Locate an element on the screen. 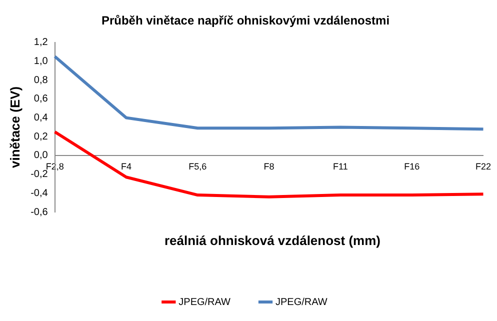 The height and width of the screenshot is (321, 497). x-tick-label: F11 is located at coordinates (340, 166).